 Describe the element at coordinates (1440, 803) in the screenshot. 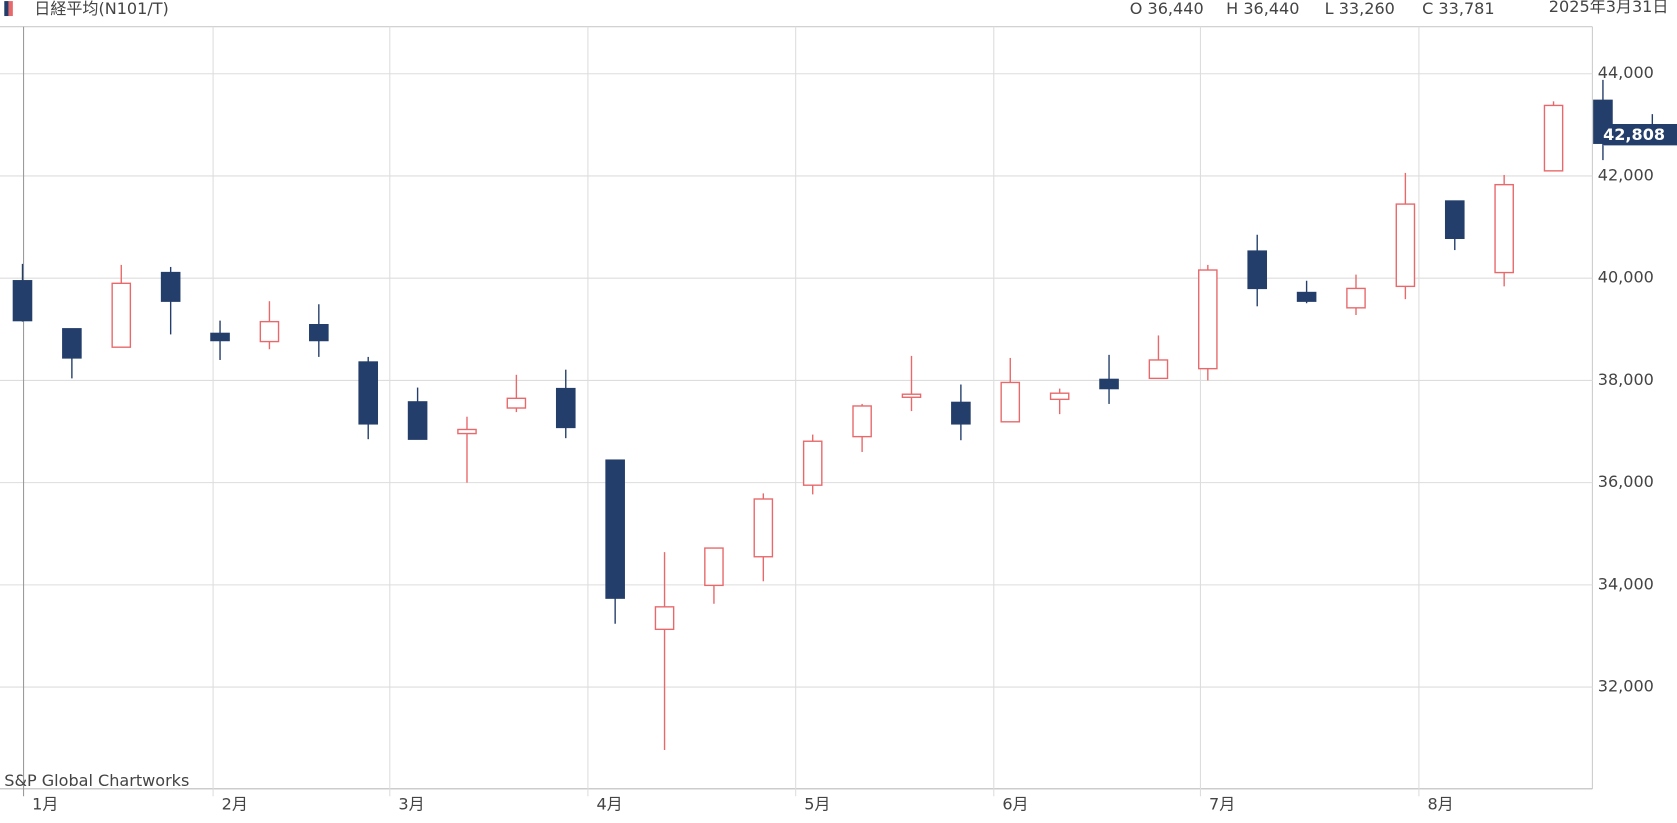

I see `x-tick-label: 8月` at that location.